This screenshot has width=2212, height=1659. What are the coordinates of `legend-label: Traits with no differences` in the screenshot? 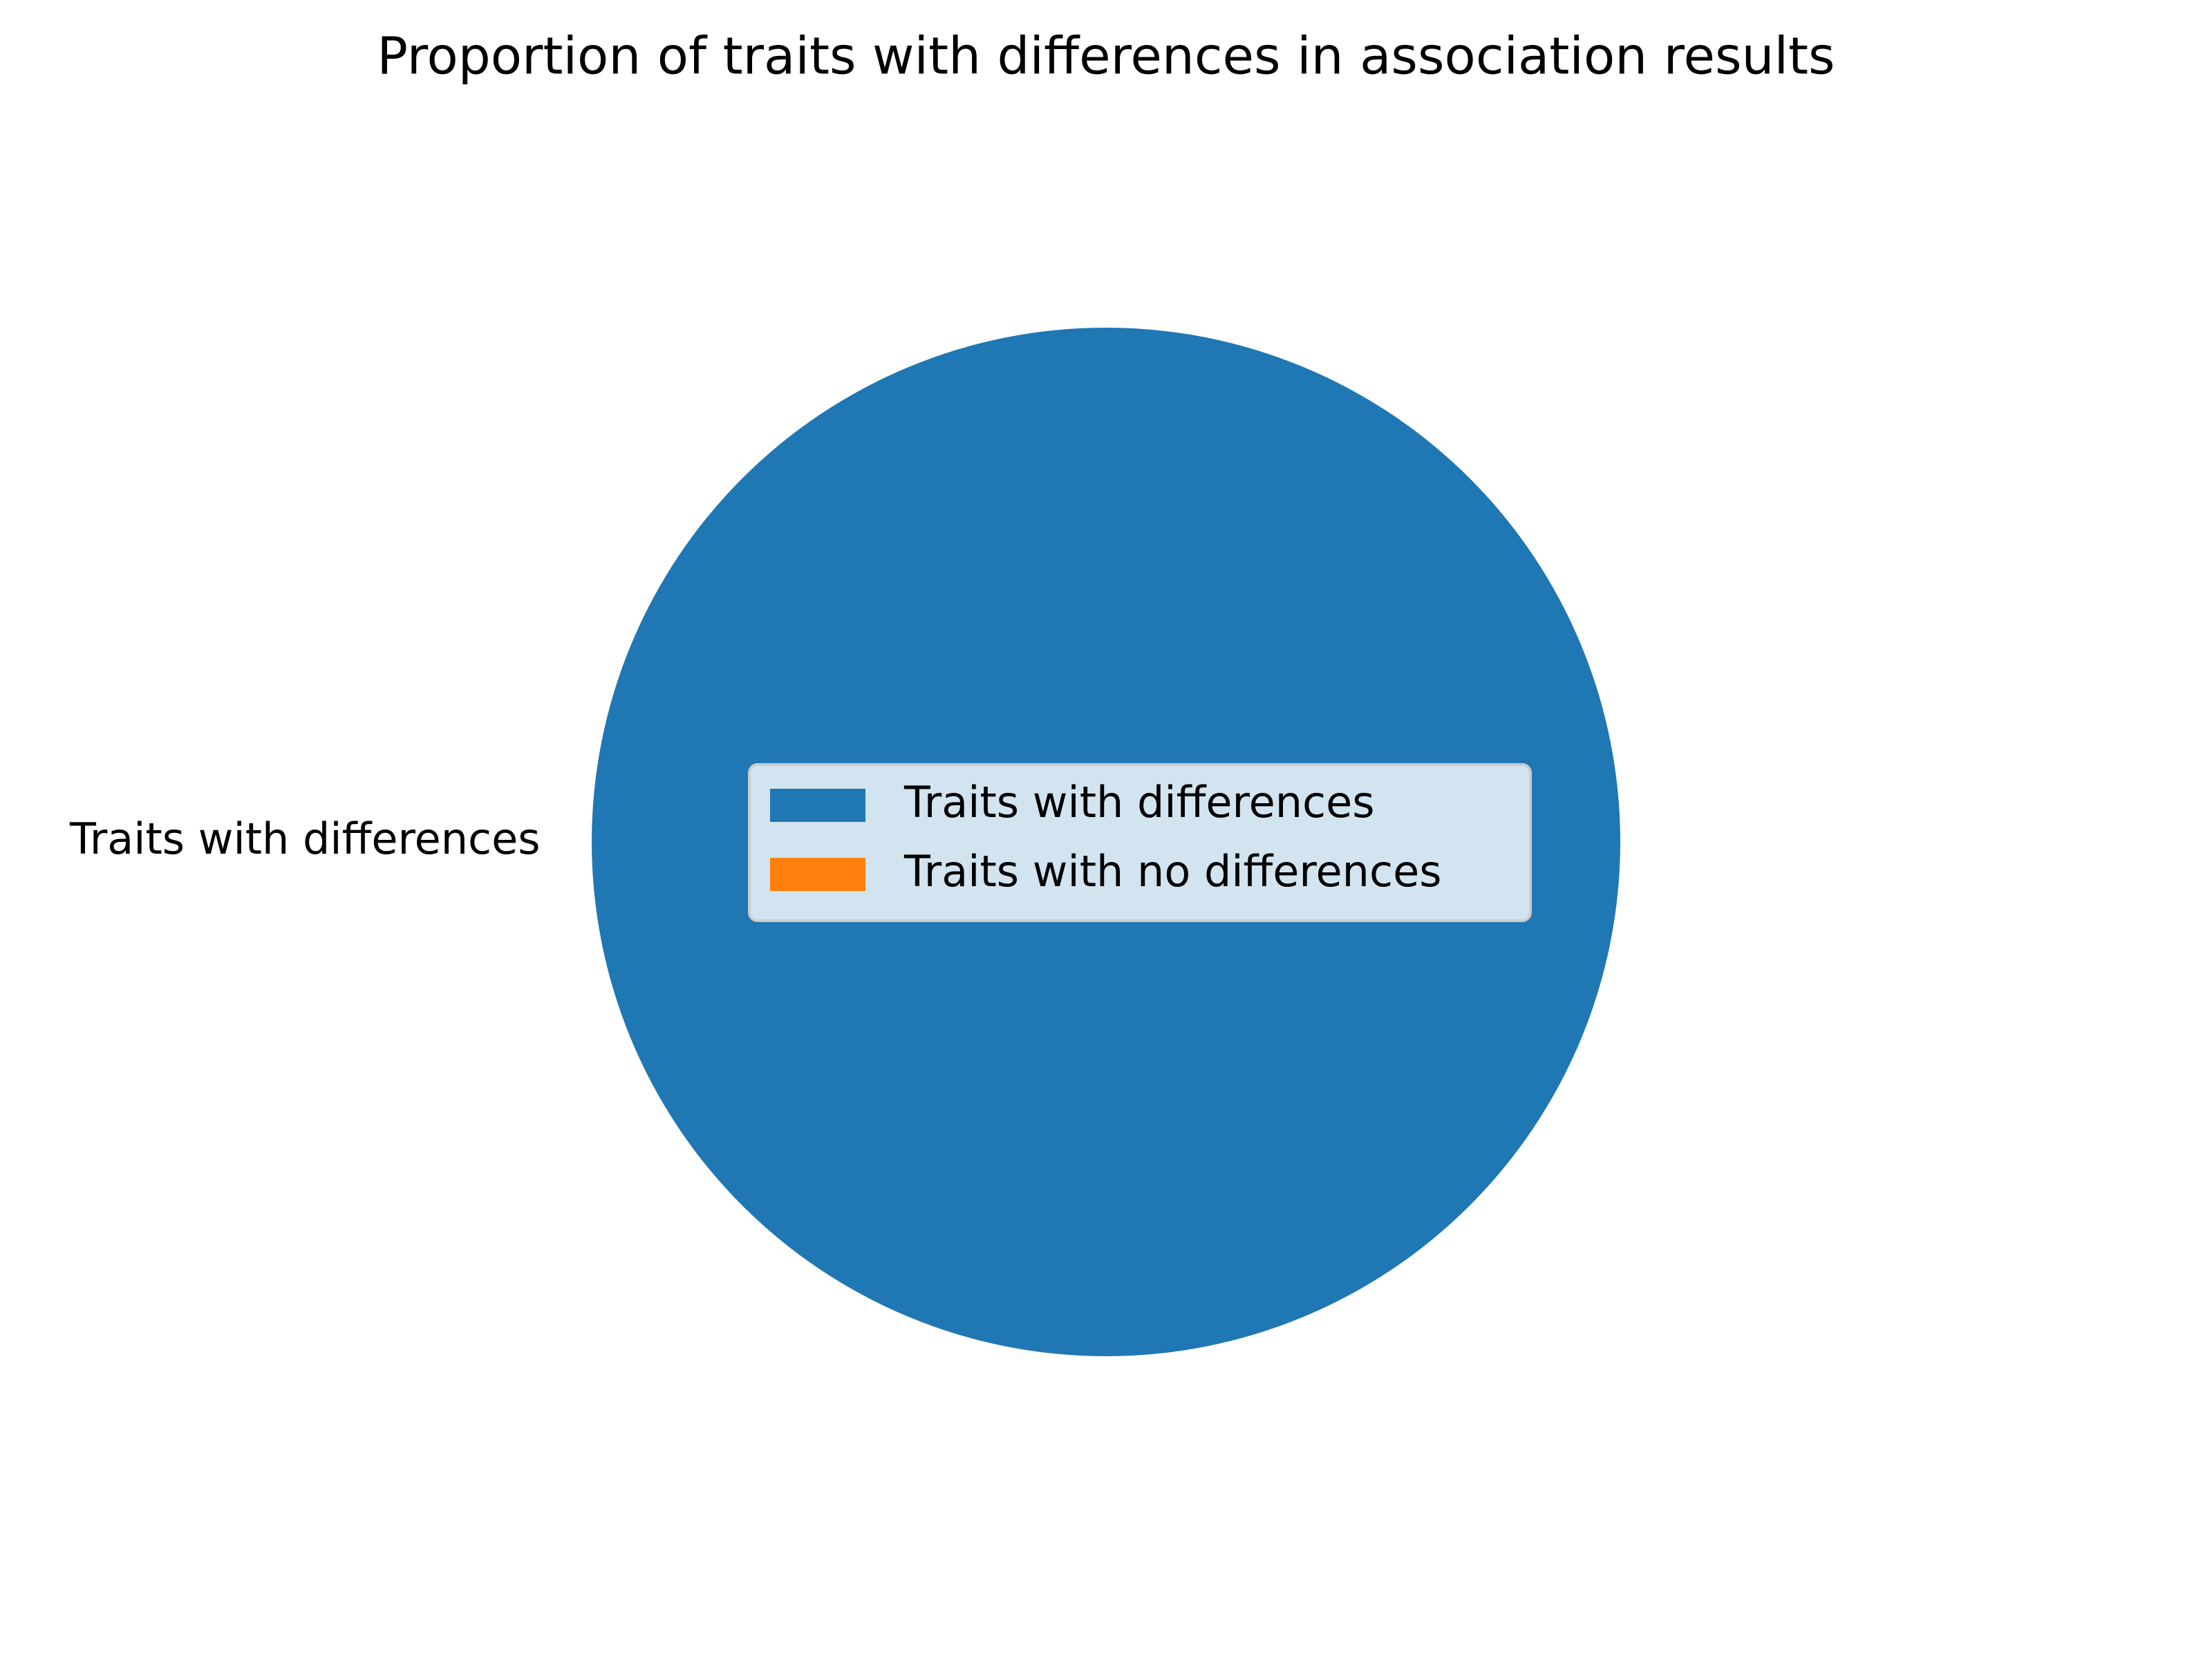 It's located at (1172, 871).